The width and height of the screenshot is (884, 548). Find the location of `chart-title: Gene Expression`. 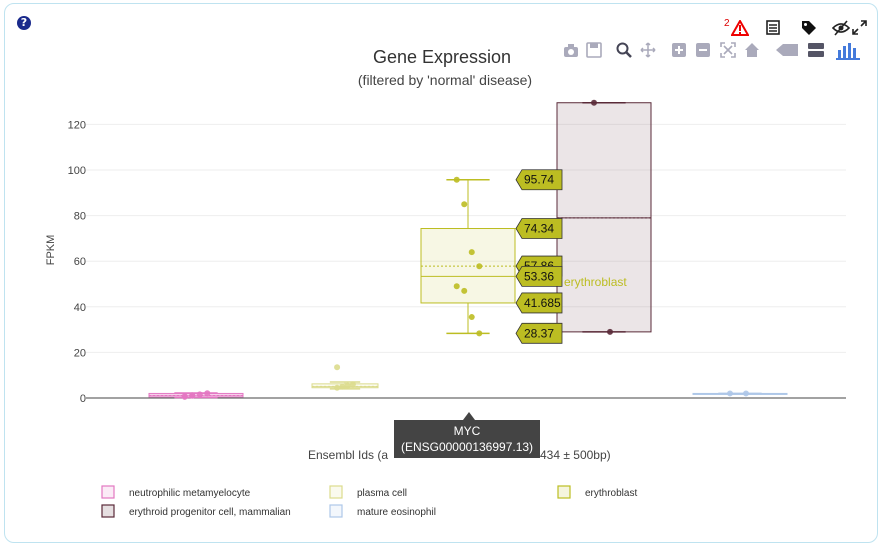

chart-title: Gene Expression is located at coordinates (442, 57).